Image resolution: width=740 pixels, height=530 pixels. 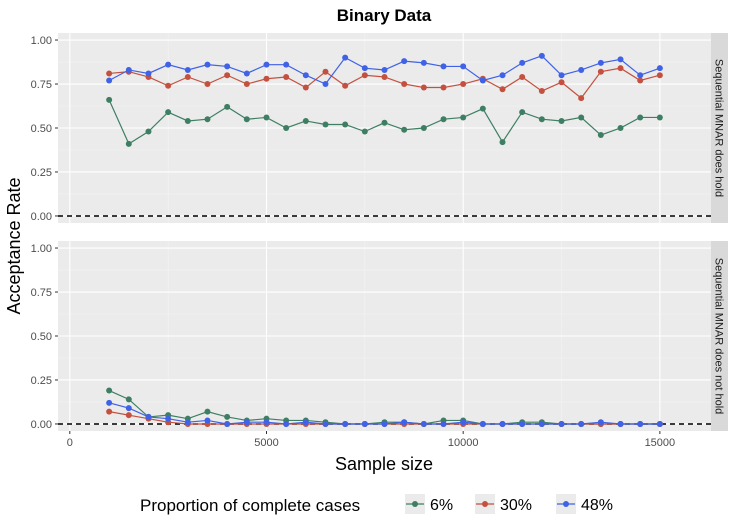 What do you see at coordinates (384, 15) in the screenshot?
I see `chart-title: Binary Data` at bounding box center [384, 15].